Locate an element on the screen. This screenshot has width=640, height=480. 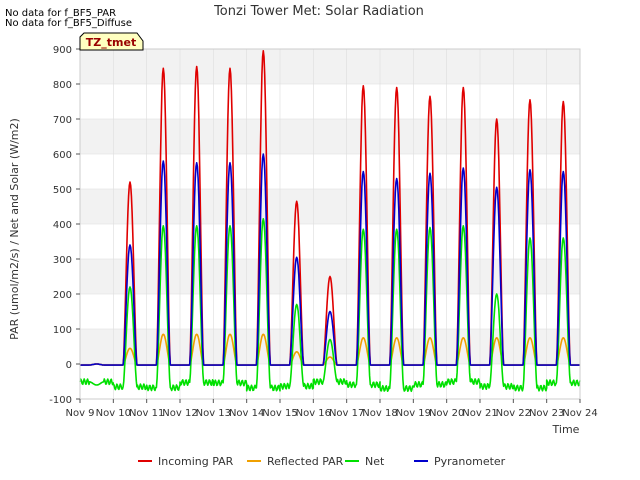
badge-box is located at coordinates (111, 41).